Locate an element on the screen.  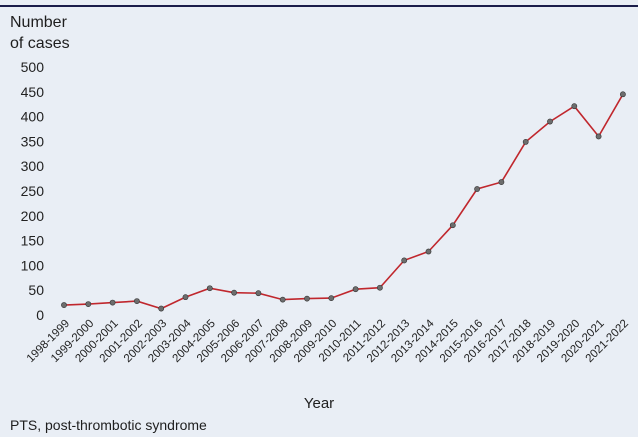
y-tick-label: 300 is located at coordinates (33, 166).